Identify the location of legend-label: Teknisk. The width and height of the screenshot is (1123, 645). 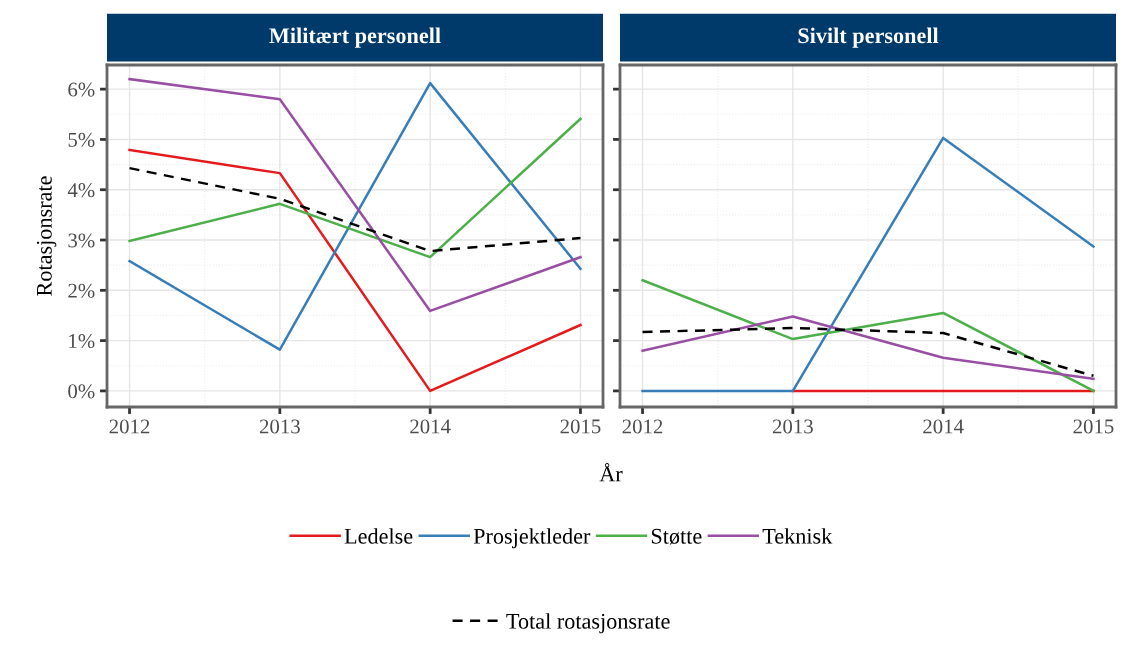
(797, 536).